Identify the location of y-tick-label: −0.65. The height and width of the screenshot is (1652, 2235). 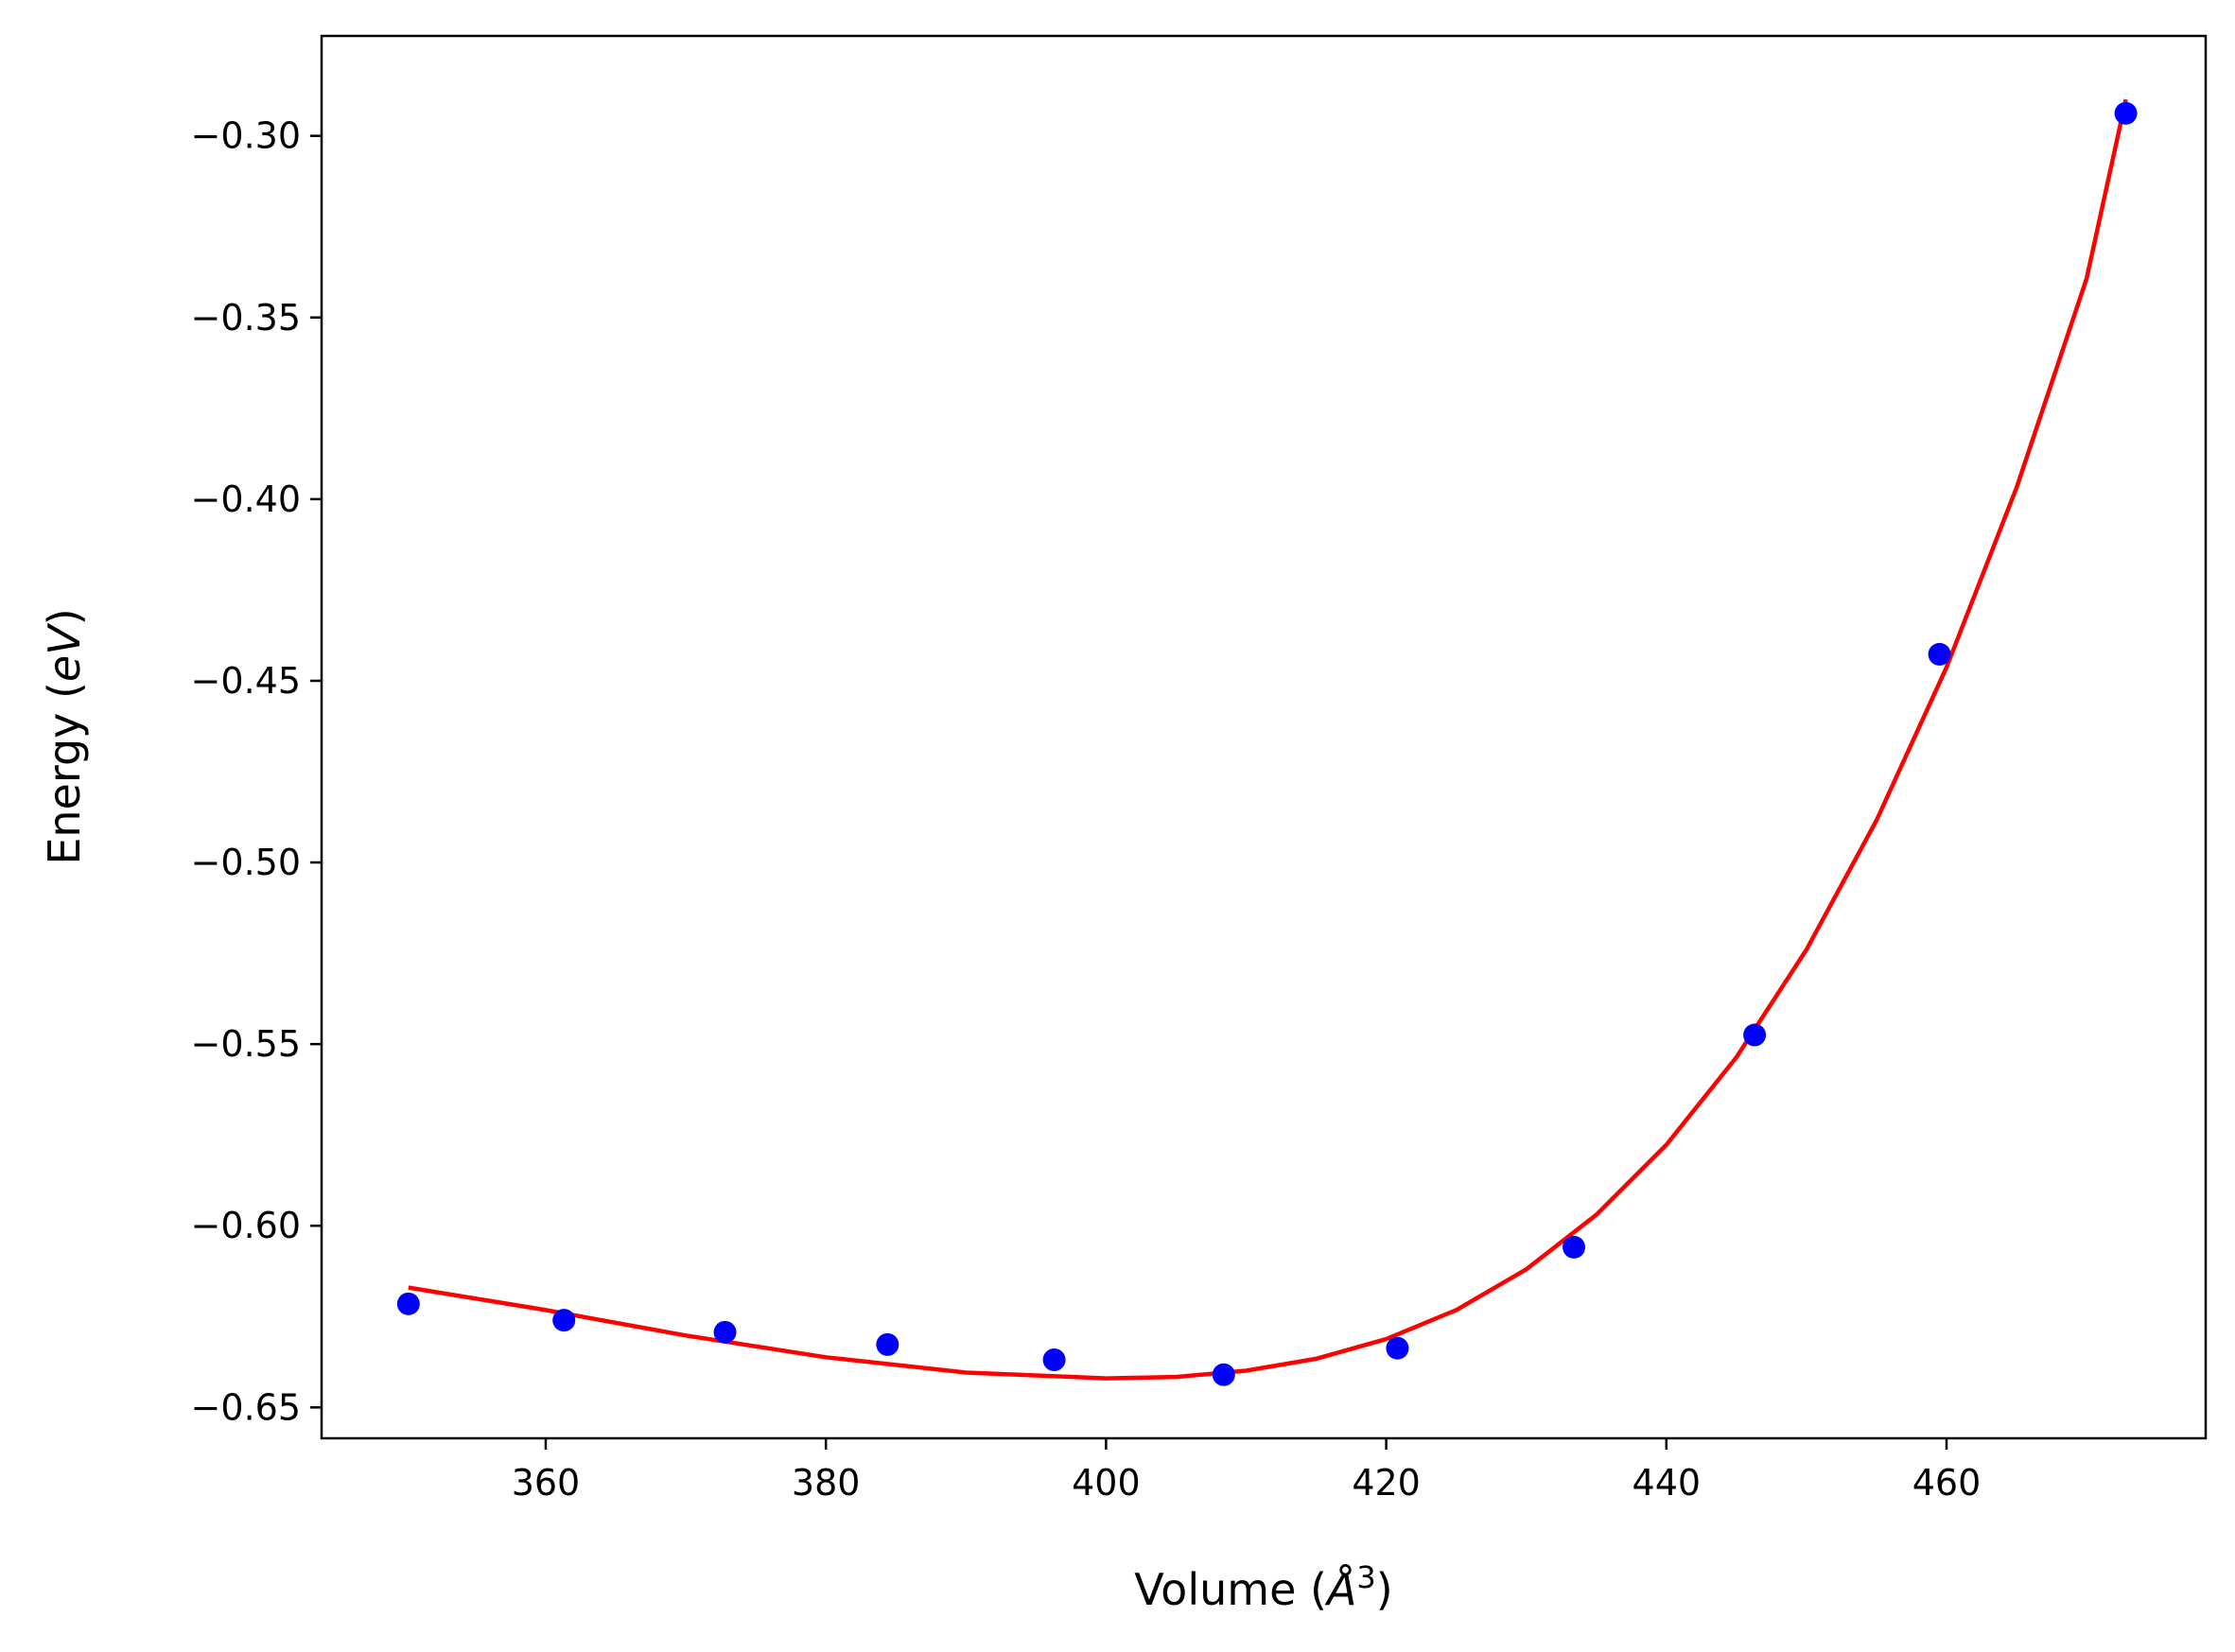
(246, 1407).